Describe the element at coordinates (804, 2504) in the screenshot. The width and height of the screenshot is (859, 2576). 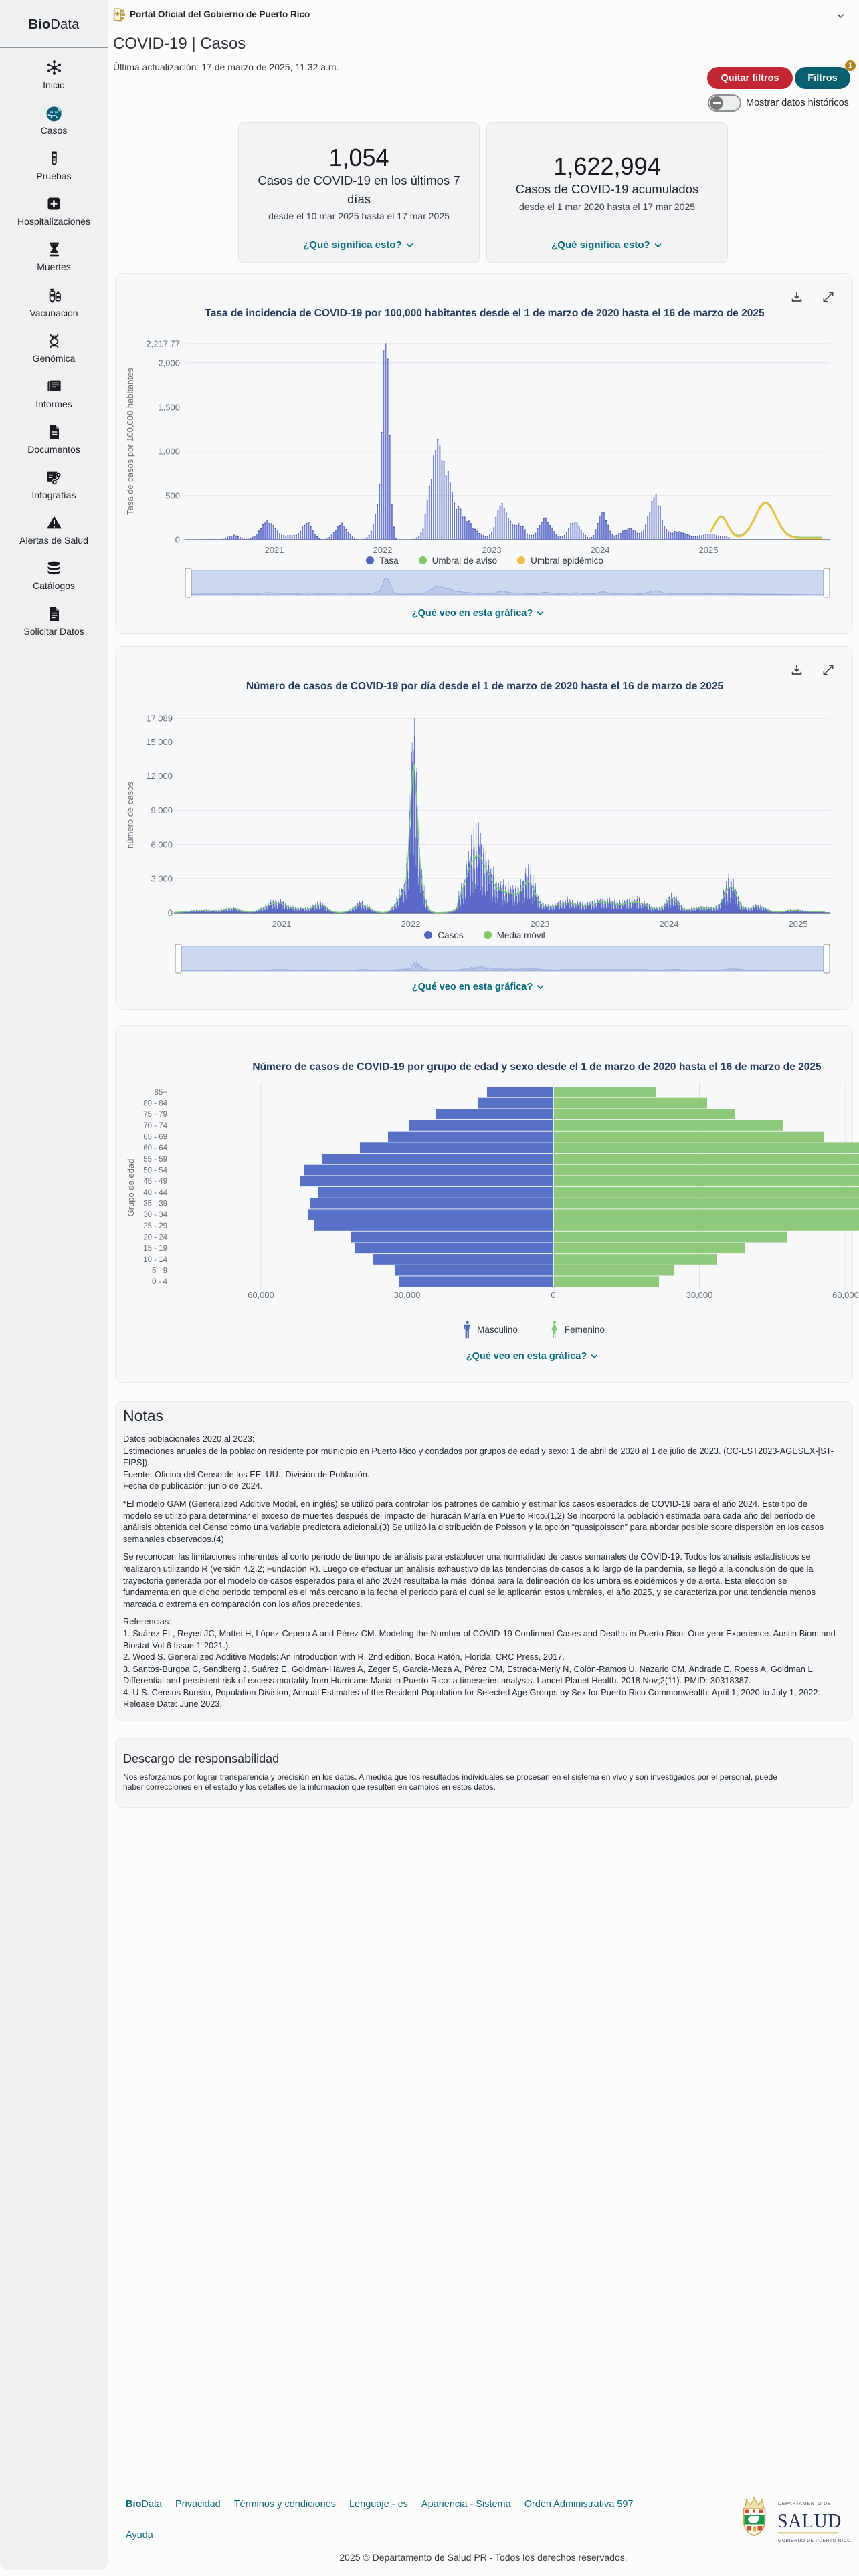
I see `svg-text: DEPARTAMENTO DE` at that location.